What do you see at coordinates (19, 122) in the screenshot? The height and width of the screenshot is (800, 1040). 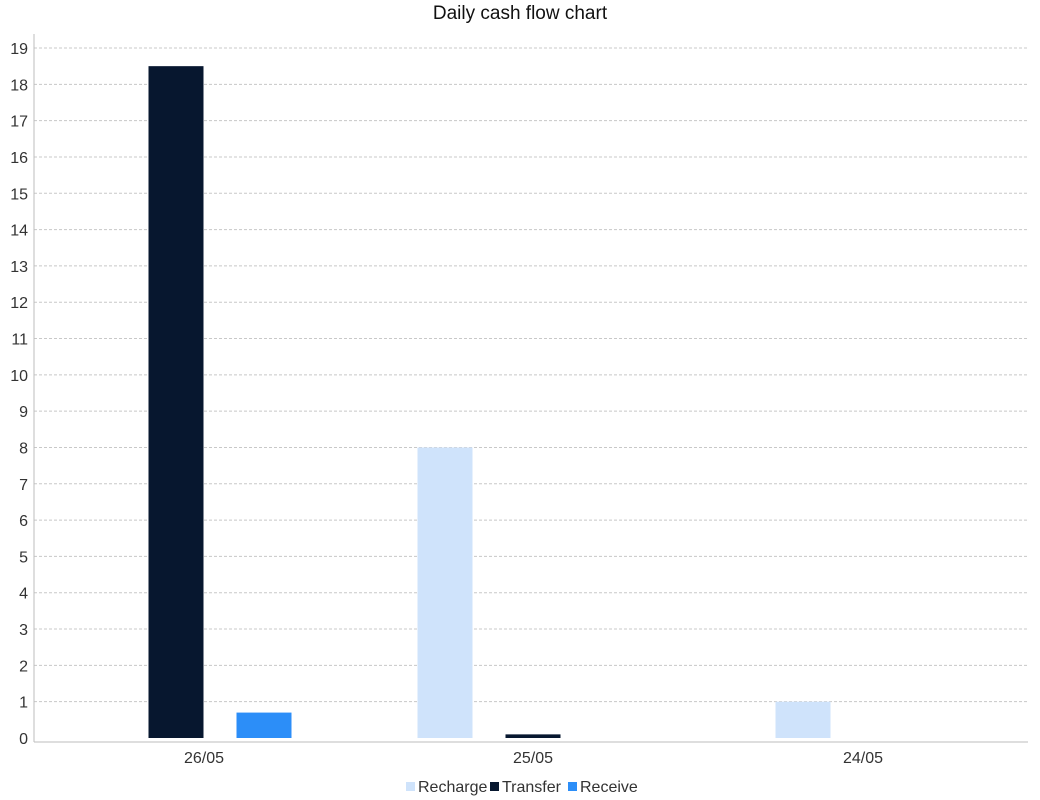 I see `y-tick-label: 17` at bounding box center [19, 122].